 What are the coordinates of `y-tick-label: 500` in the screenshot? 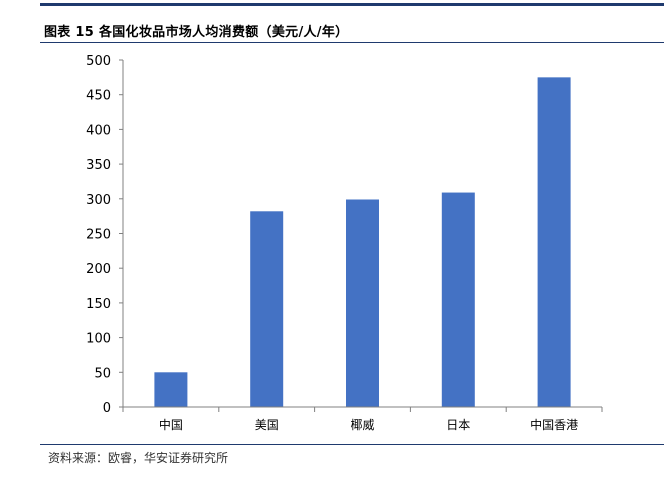 It's located at (98, 61).